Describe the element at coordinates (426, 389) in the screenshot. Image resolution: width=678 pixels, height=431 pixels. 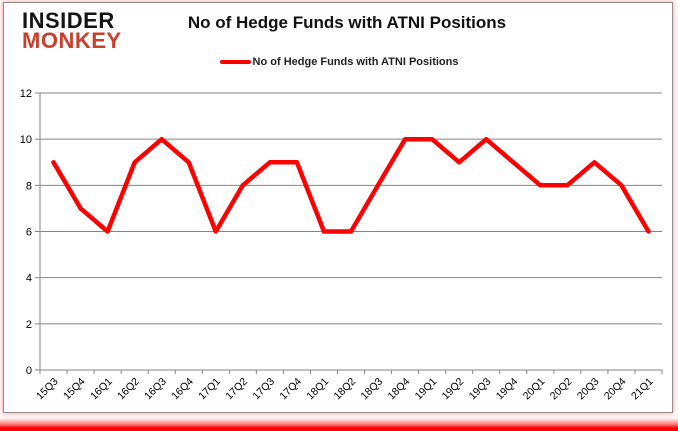
I see `x-tick-label: 19Q1` at that location.